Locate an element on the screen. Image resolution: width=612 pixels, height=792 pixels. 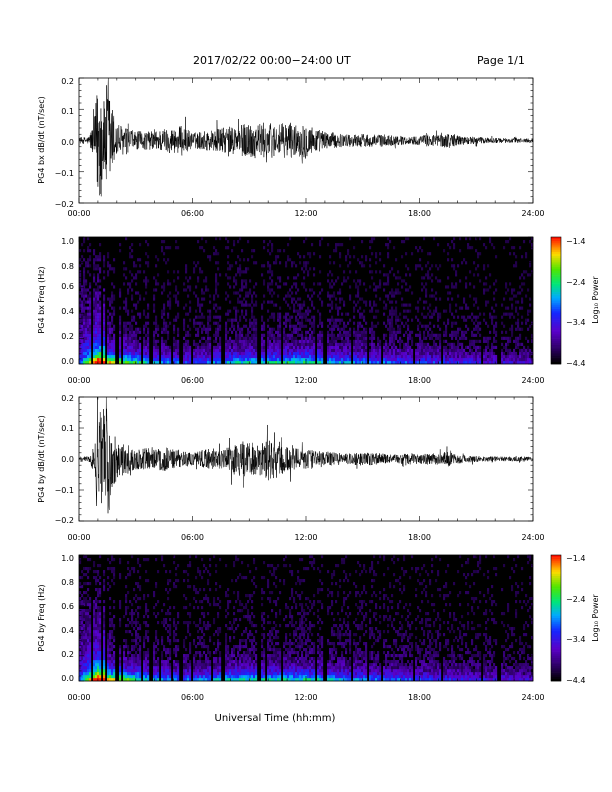
y-tick-label: 0.1 is located at coordinates (67, 428).